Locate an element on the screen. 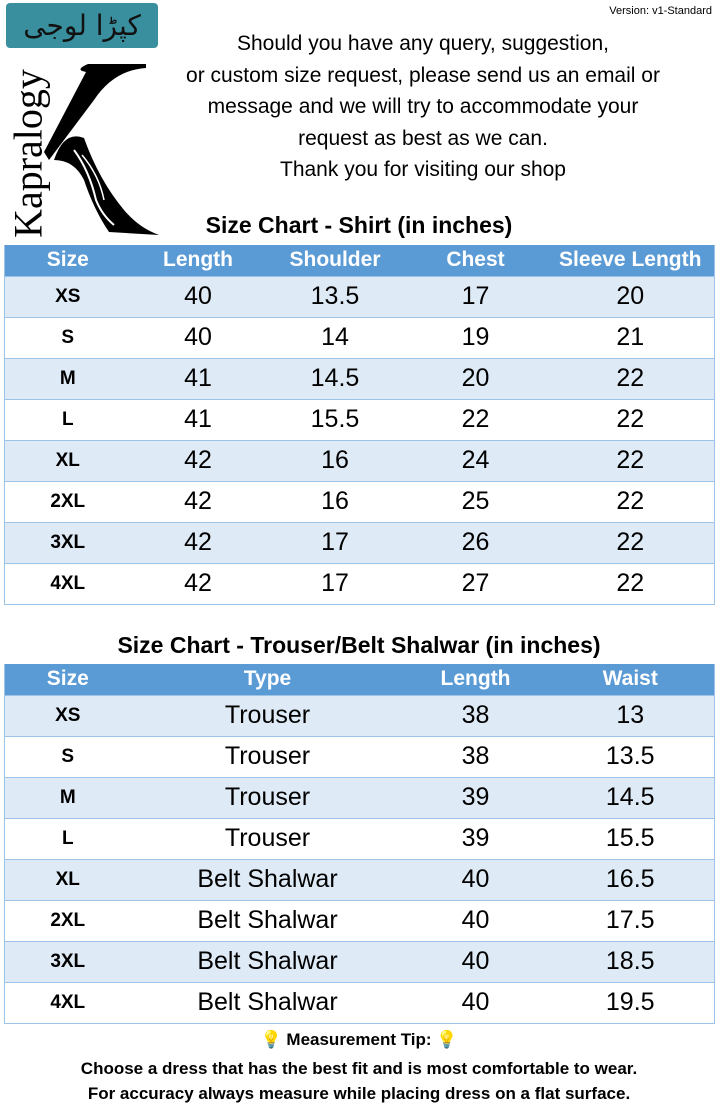 The width and height of the screenshot is (718, 1110). table-row: S Trouser 38 13.5 is located at coordinates (359, 756).